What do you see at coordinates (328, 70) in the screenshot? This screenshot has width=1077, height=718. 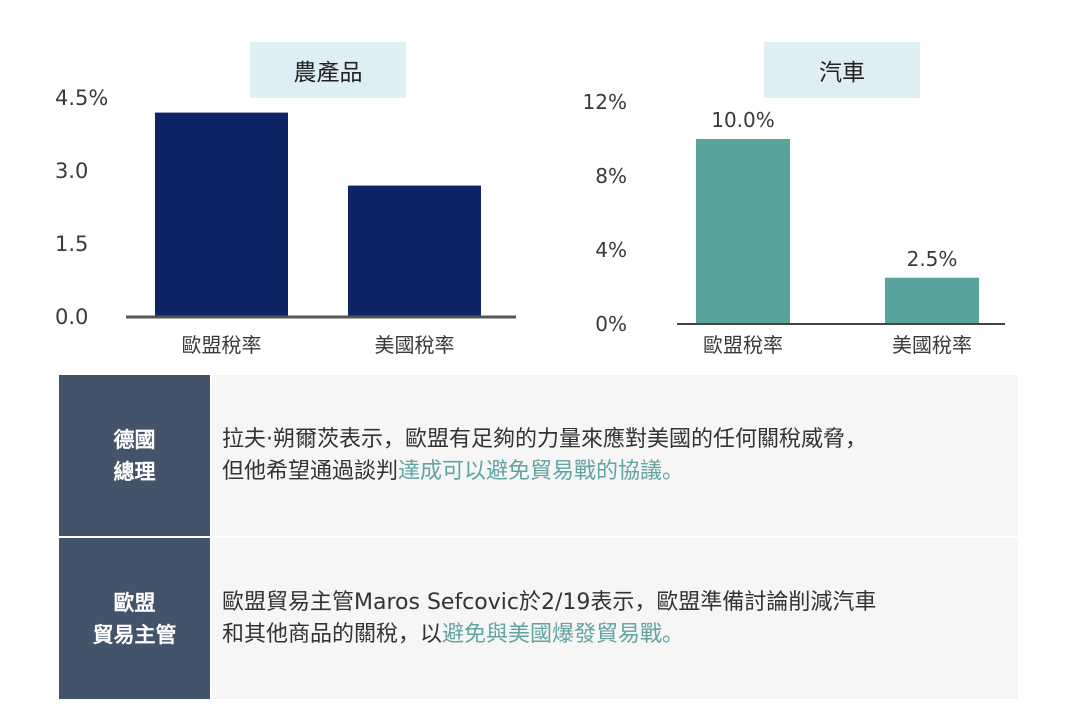 I see `agri-chart-title: 農產品` at bounding box center [328, 70].